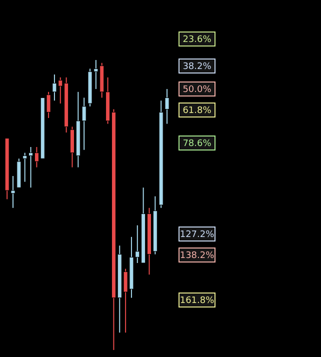 The width and height of the screenshot is (321, 357). What do you see at coordinates (197, 40) in the screenshot?
I see `text: 23.6%` at bounding box center [197, 40].